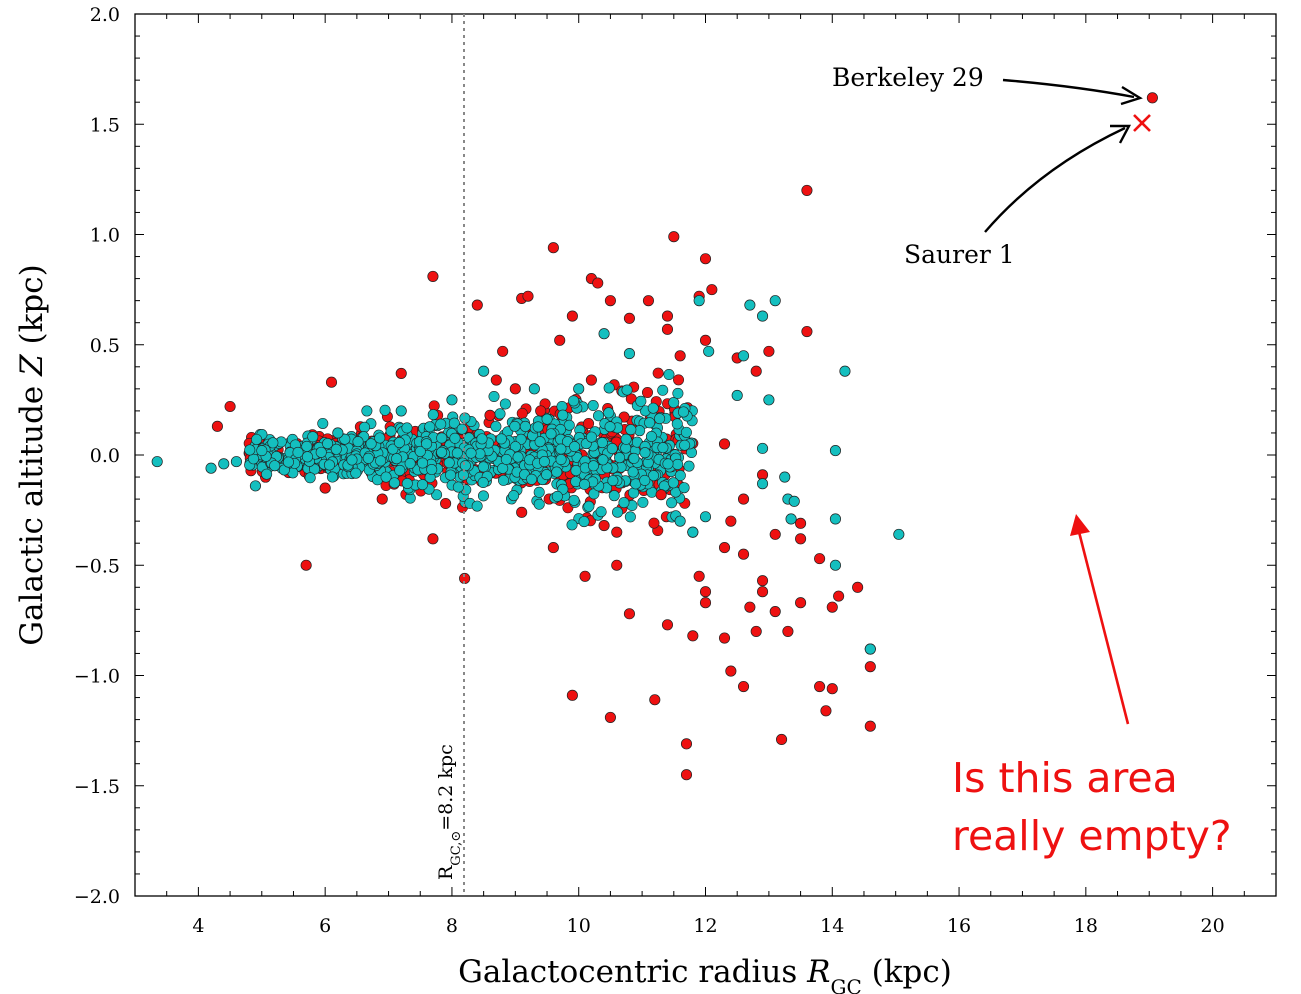  I want to click on question-line-1: Is this area, so click(1065, 778).